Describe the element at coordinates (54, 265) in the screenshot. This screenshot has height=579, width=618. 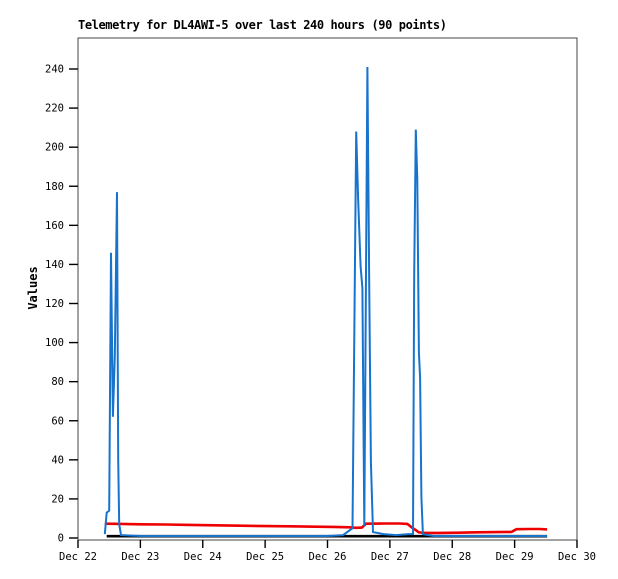
I see `y-tick-label: 140` at that location.